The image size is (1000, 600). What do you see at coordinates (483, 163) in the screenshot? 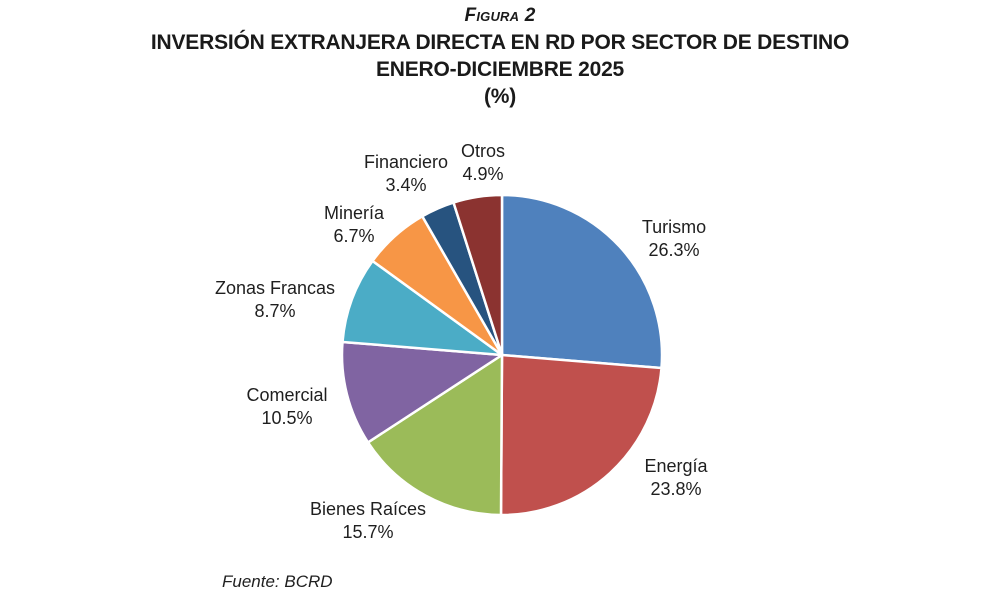
I see `slice-label-otros: Otros 4.9%` at bounding box center [483, 163].